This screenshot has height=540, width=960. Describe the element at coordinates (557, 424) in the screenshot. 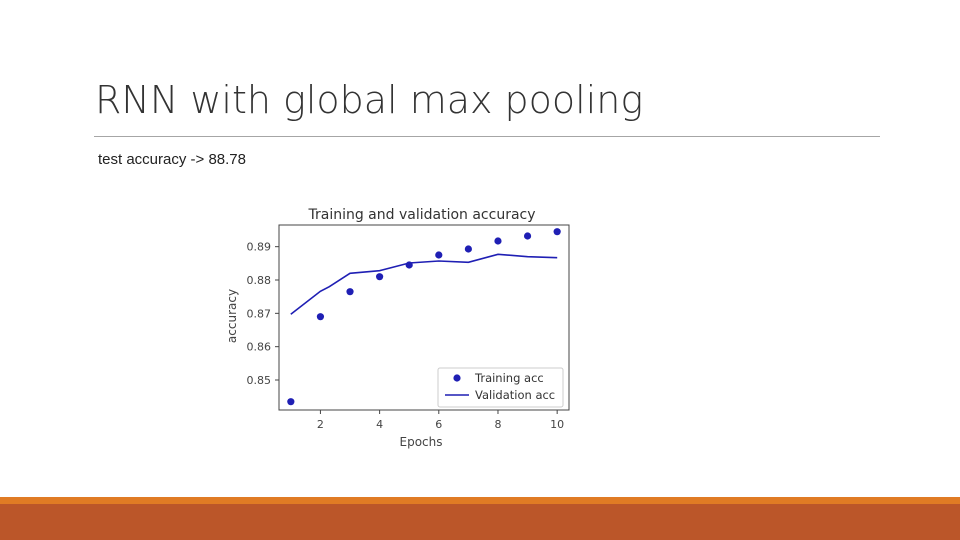

I see `x-tick-label: 10` at that location.